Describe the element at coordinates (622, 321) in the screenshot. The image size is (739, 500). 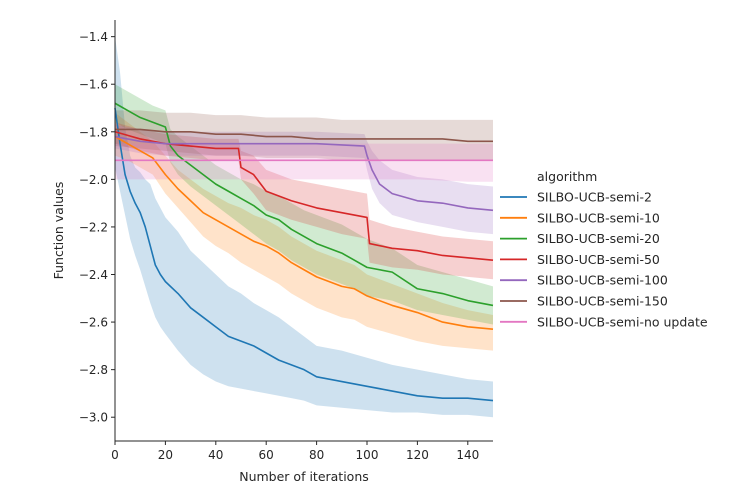
I see `legend-label-series-7: SILBO-UCB-semi-no update` at that location.